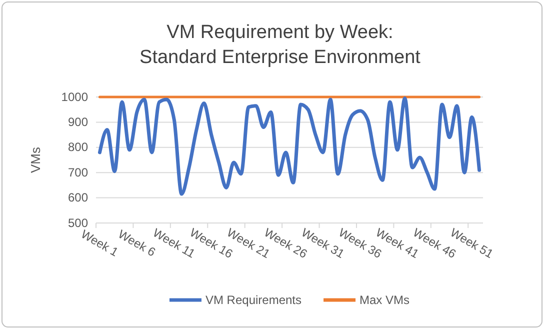  What do you see at coordinates (385, 300) in the screenshot?
I see `legend-label: Max VMs` at bounding box center [385, 300].